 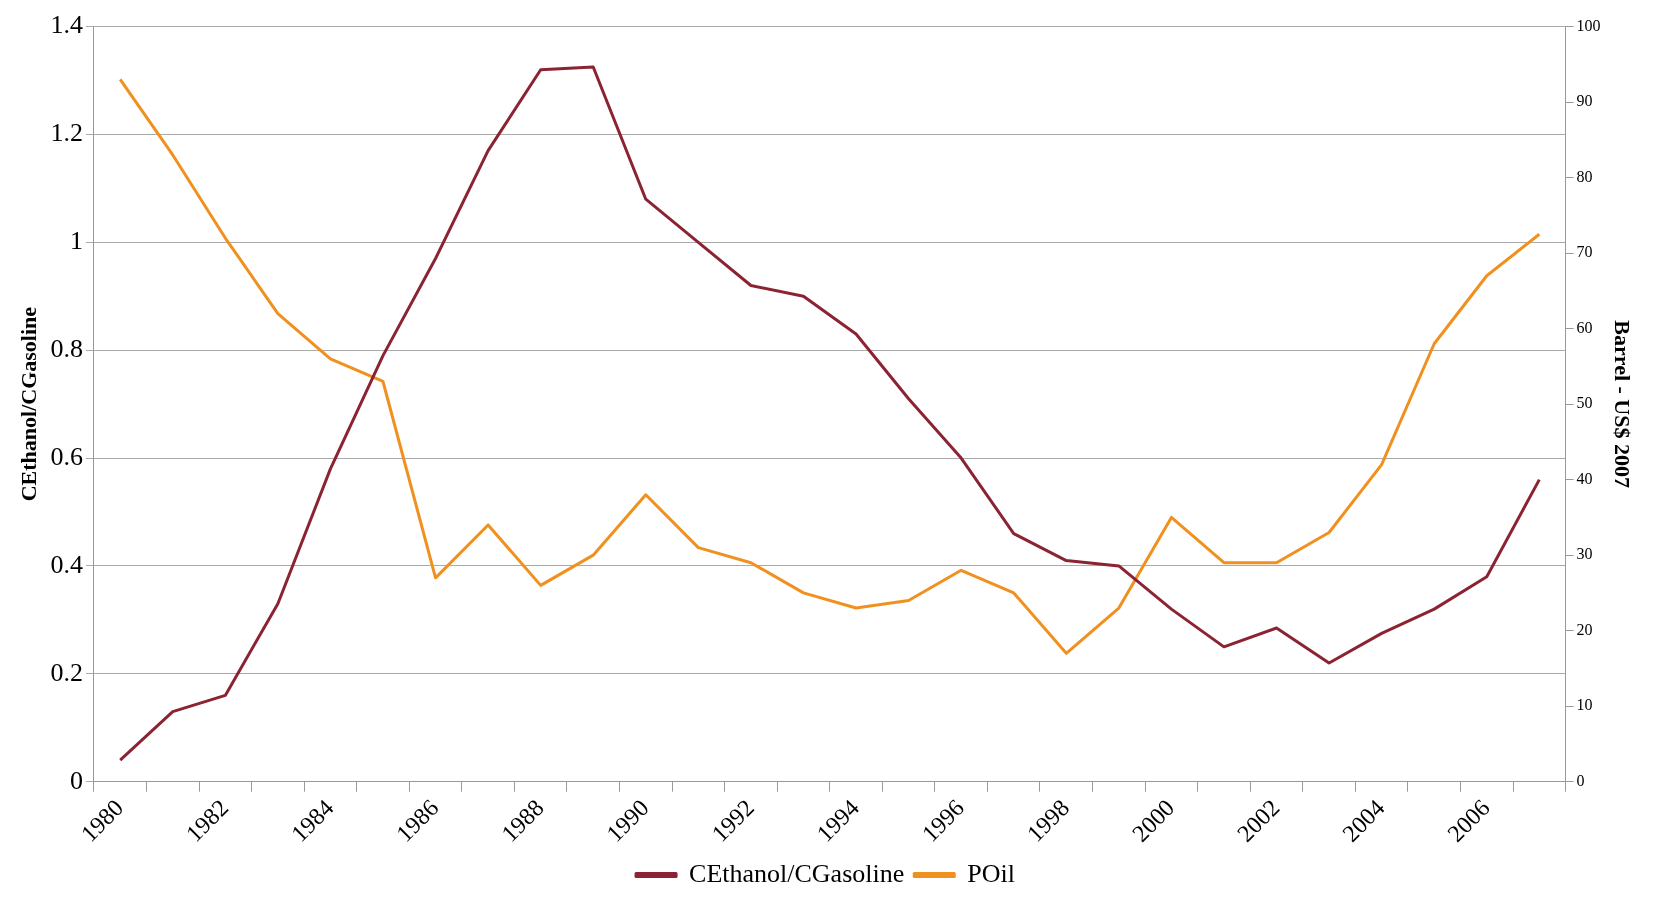 What do you see at coordinates (76, 780) in the screenshot?
I see `y-tick-label: 0` at bounding box center [76, 780].